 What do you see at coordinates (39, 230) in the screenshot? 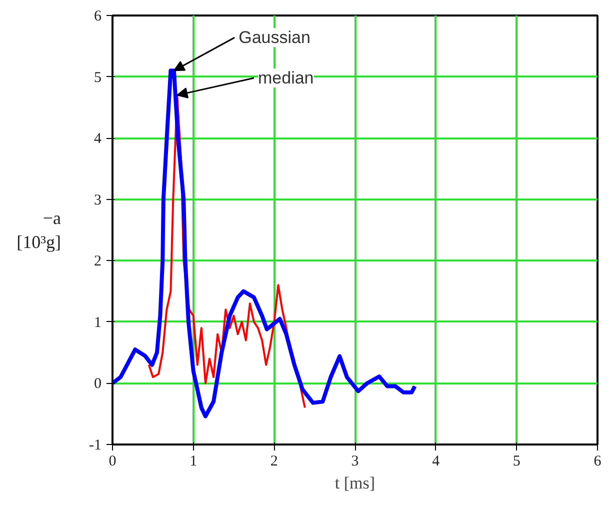
I see `y-axis-title: −a [10³g]` at bounding box center [39, 230].